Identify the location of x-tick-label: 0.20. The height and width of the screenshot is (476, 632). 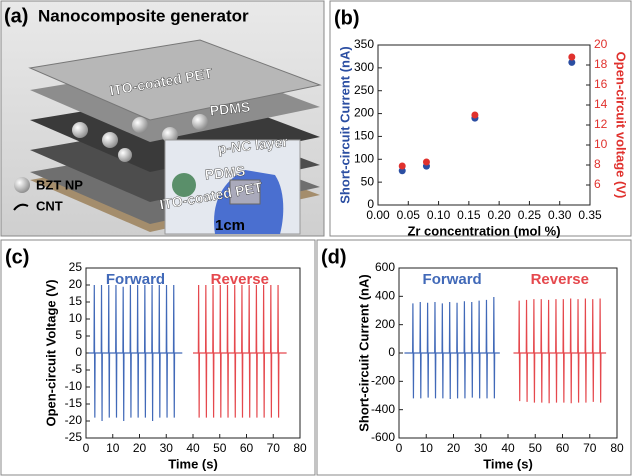
(499, 215).